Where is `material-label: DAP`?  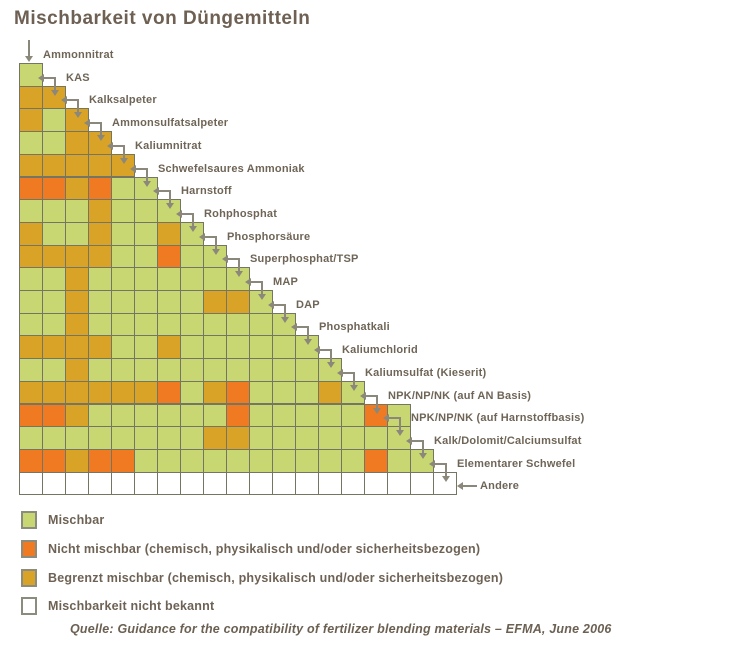
material-label: DAP is located at coordinates (308, 304).